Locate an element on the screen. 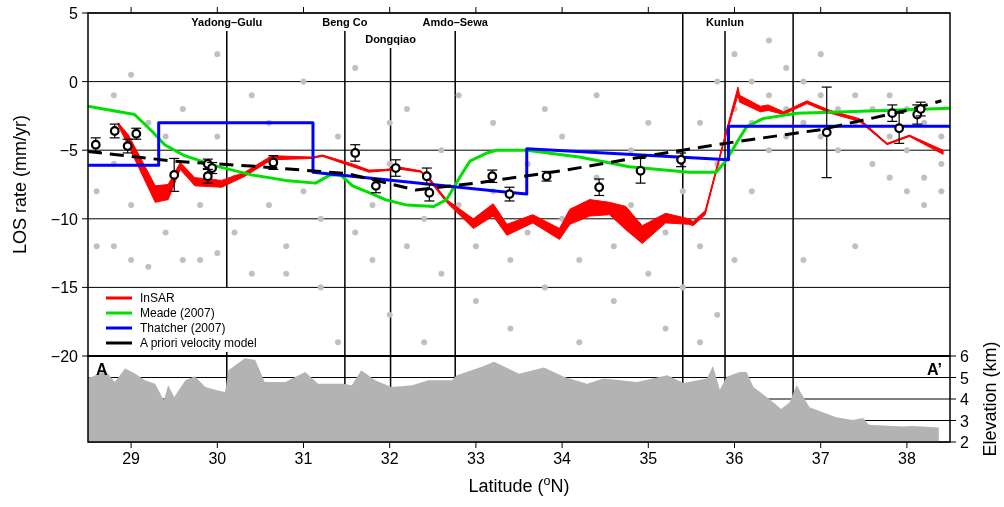  x-tick-label: 33 is located at coordinates (476, 458).